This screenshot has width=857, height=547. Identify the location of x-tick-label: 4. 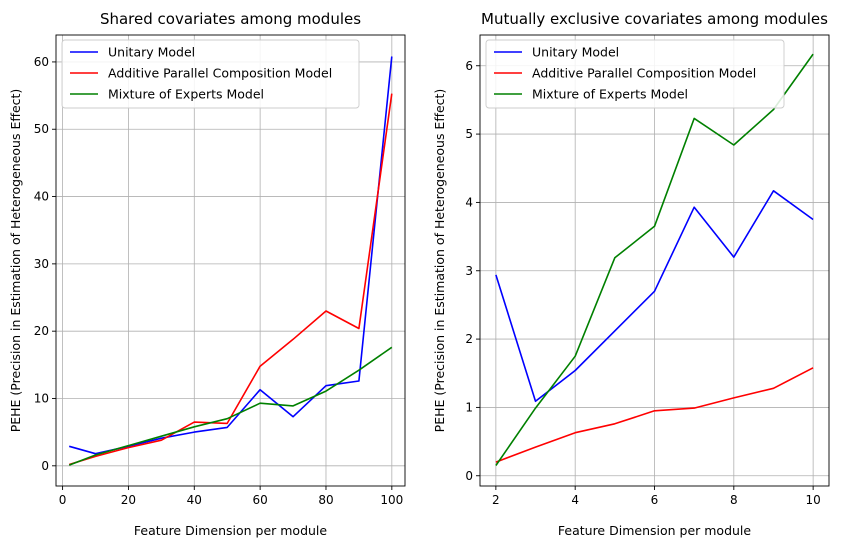
(575, 500).